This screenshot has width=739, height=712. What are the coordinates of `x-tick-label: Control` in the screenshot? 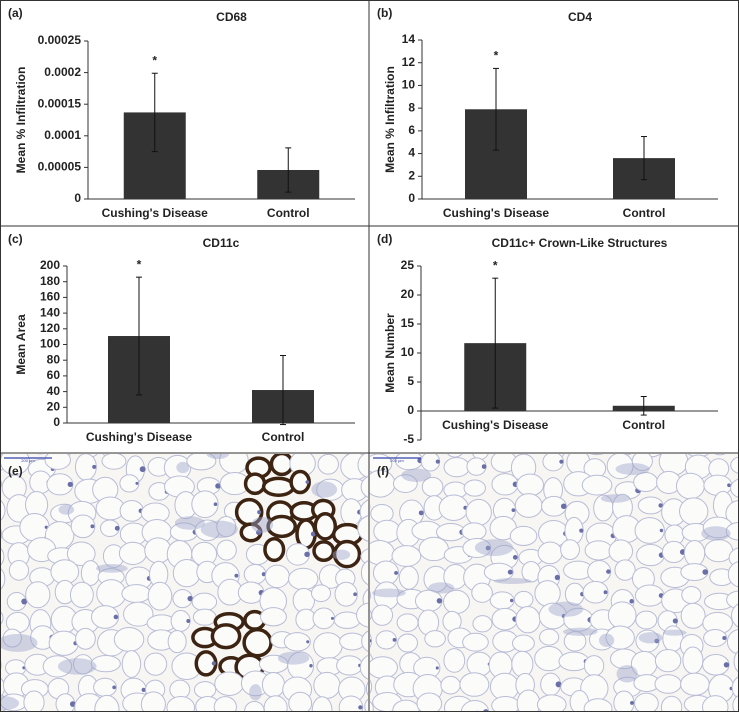 It's located at (283, 437).